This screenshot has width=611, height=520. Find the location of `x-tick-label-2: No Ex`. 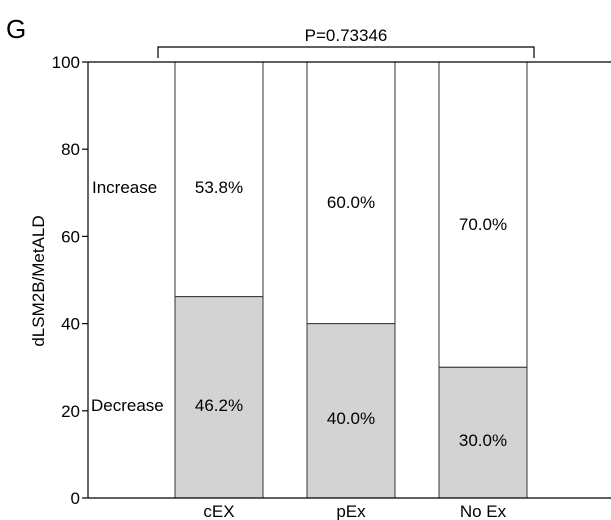

x-tick-label-2: No Ex is located at coordinates (483, 511).